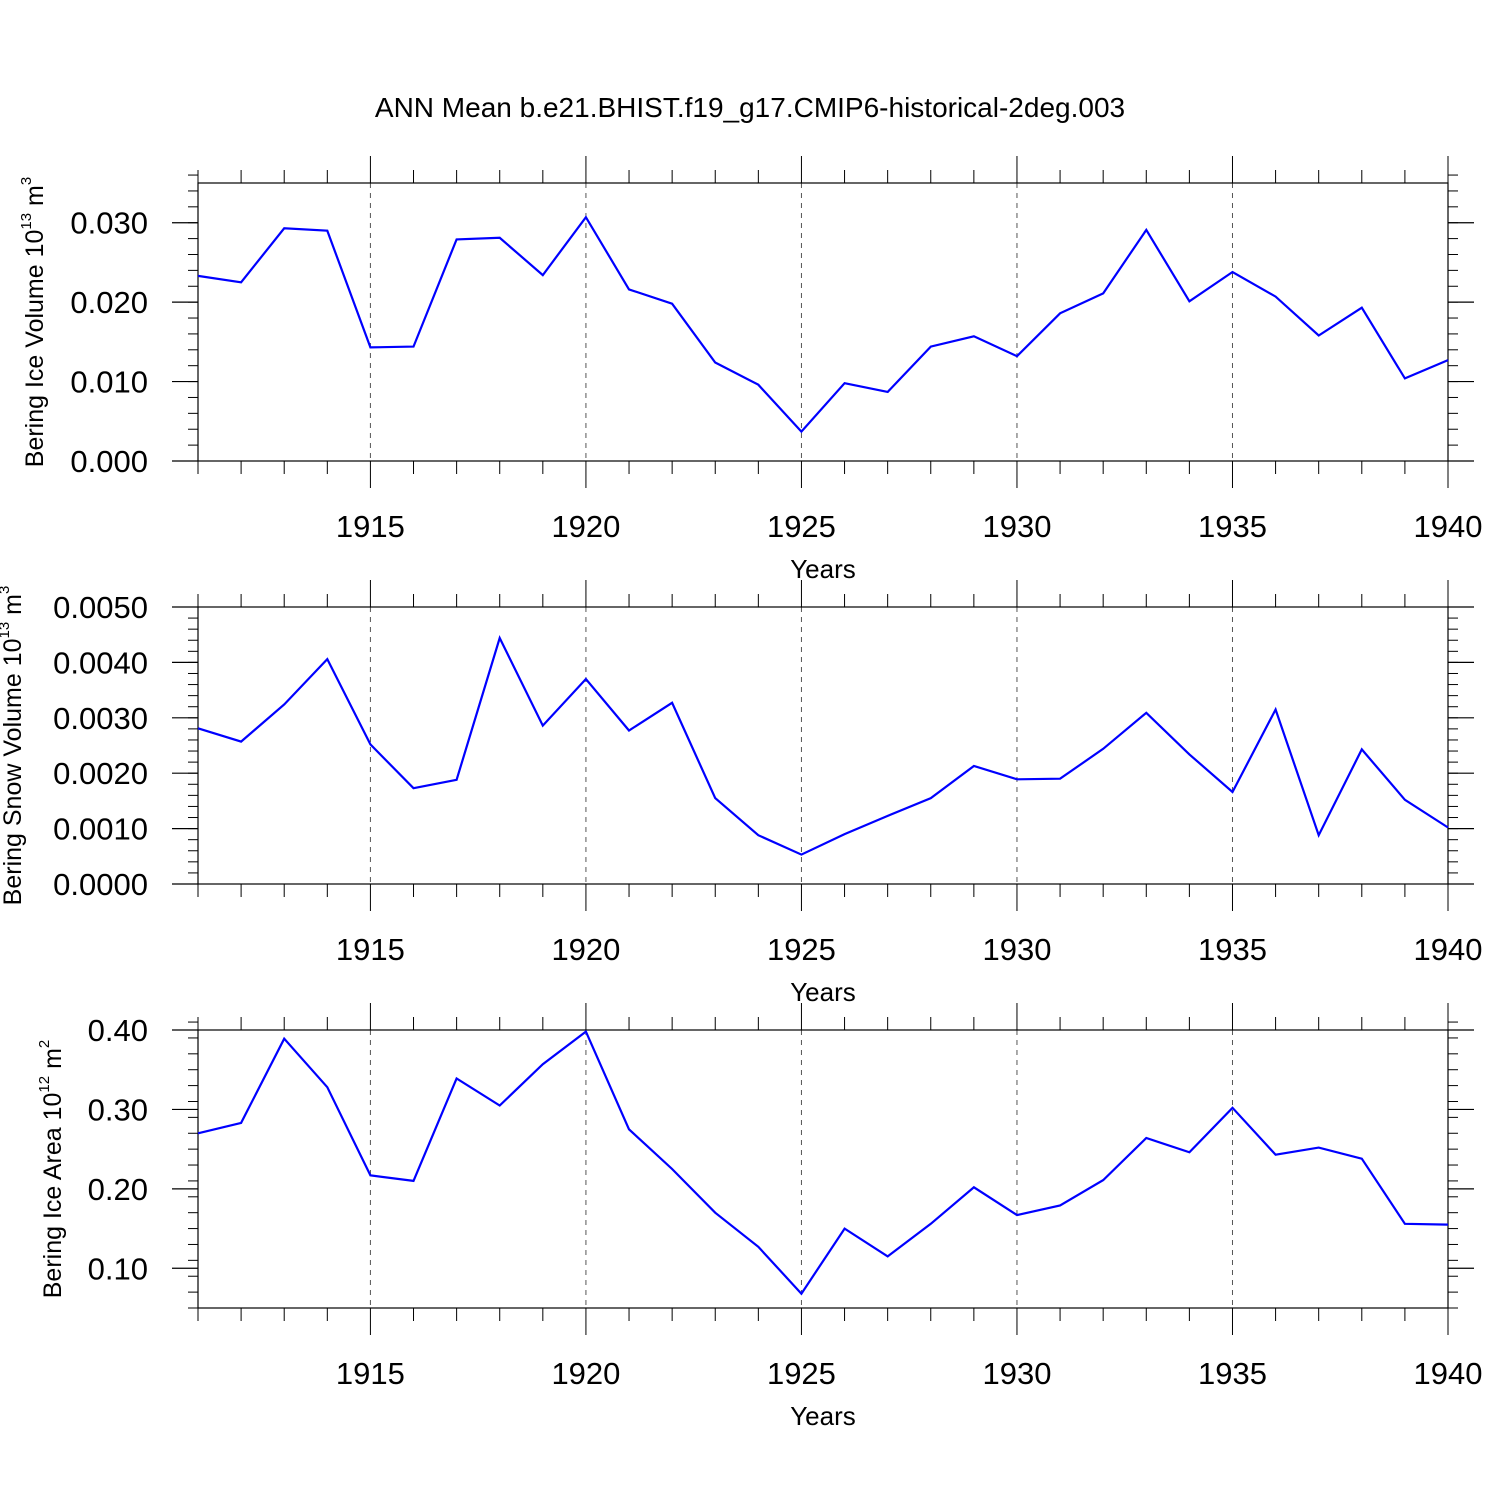  What do you see at coordinates (109, 223) in the screenshot?
I see `y-tick-label: 0.030` at bounding box center [109, 223].